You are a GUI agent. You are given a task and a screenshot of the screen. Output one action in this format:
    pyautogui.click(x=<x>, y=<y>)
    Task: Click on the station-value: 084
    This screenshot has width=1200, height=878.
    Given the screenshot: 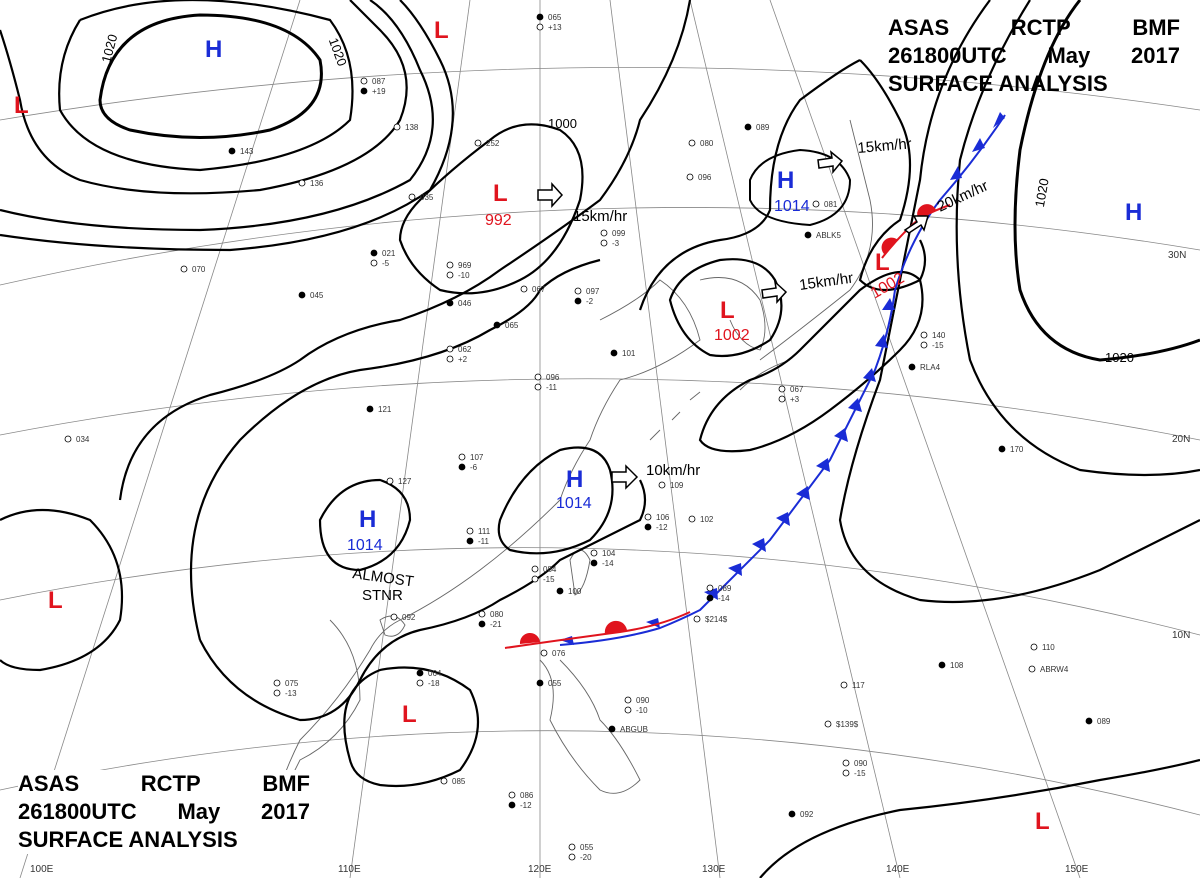 What is the action you would take?
    pyautogui.click(x=550, y=569)
    